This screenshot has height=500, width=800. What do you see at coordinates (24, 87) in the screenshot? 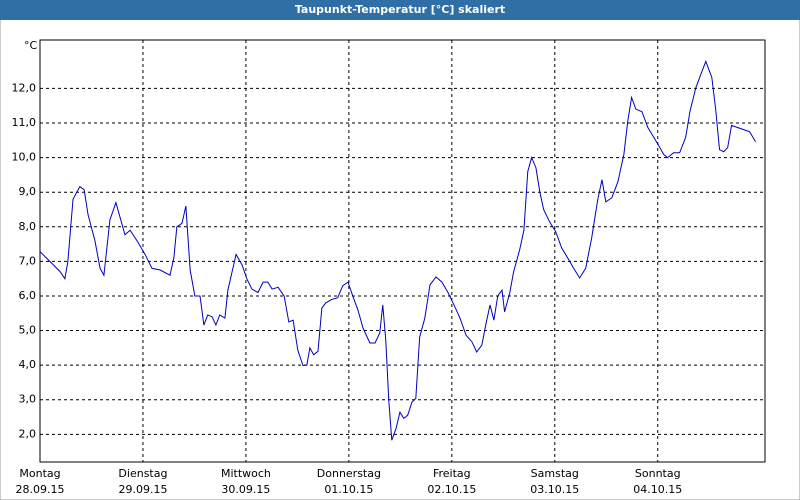
I see `y-tick-label: 12,0` at bounding box center [24, 87].